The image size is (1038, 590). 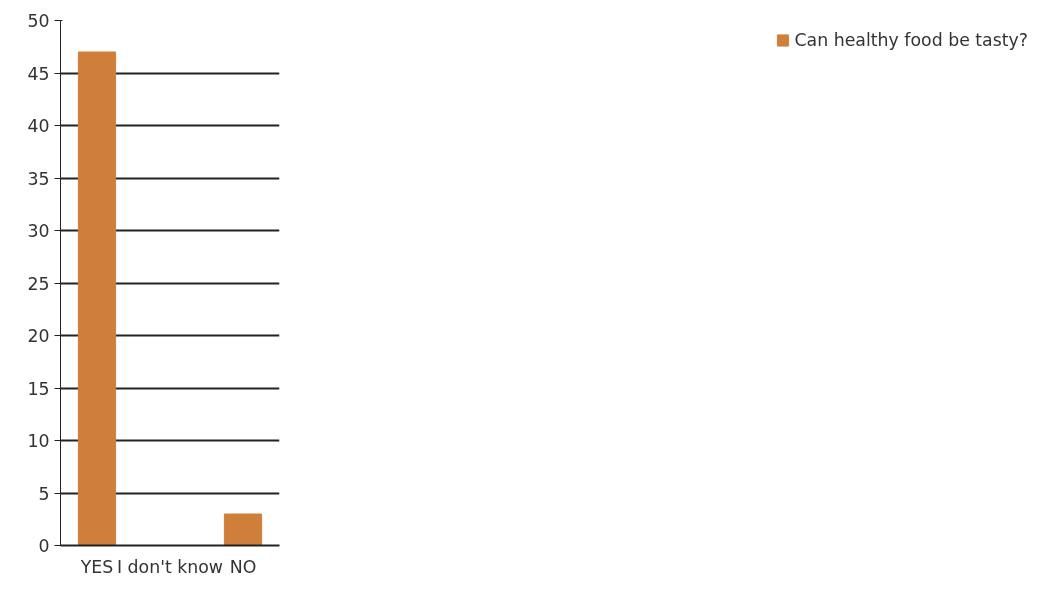 I want to click on y-tick-label: 40, so click(x=38, y=126).